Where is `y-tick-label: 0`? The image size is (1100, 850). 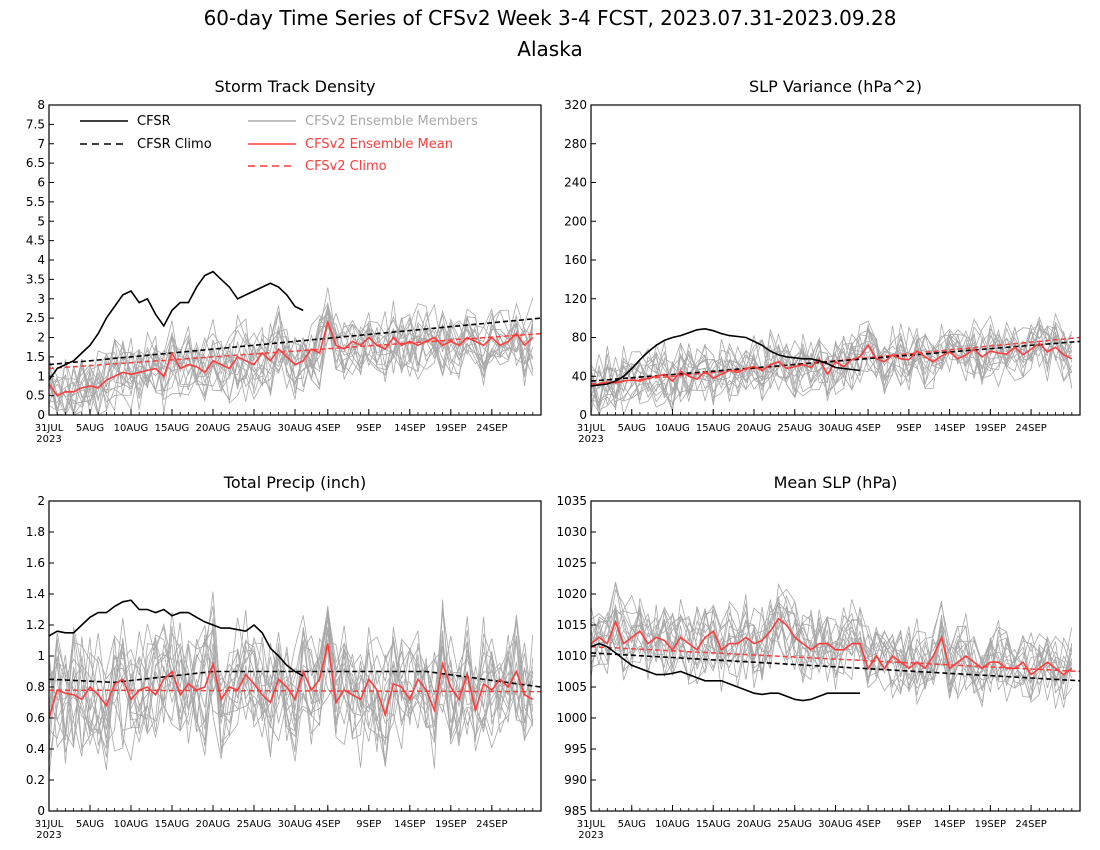 y-tick-label: 0 is located at coordinates (583, 415).